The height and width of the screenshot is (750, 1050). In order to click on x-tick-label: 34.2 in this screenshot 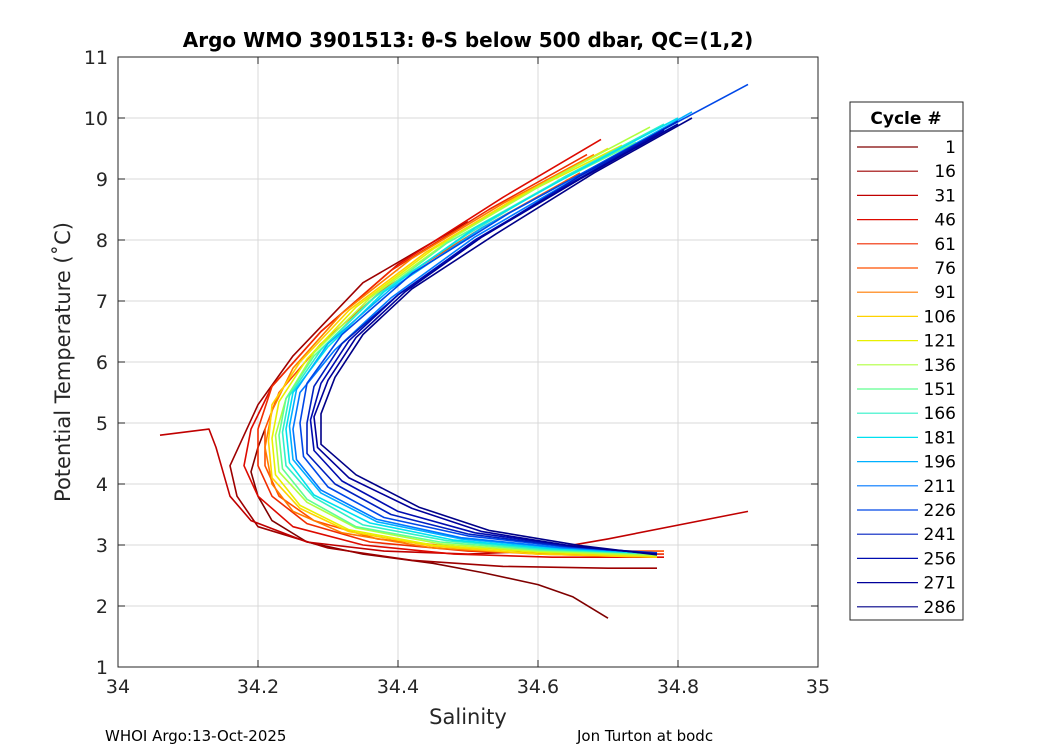, I will do `click(258, 687)`.